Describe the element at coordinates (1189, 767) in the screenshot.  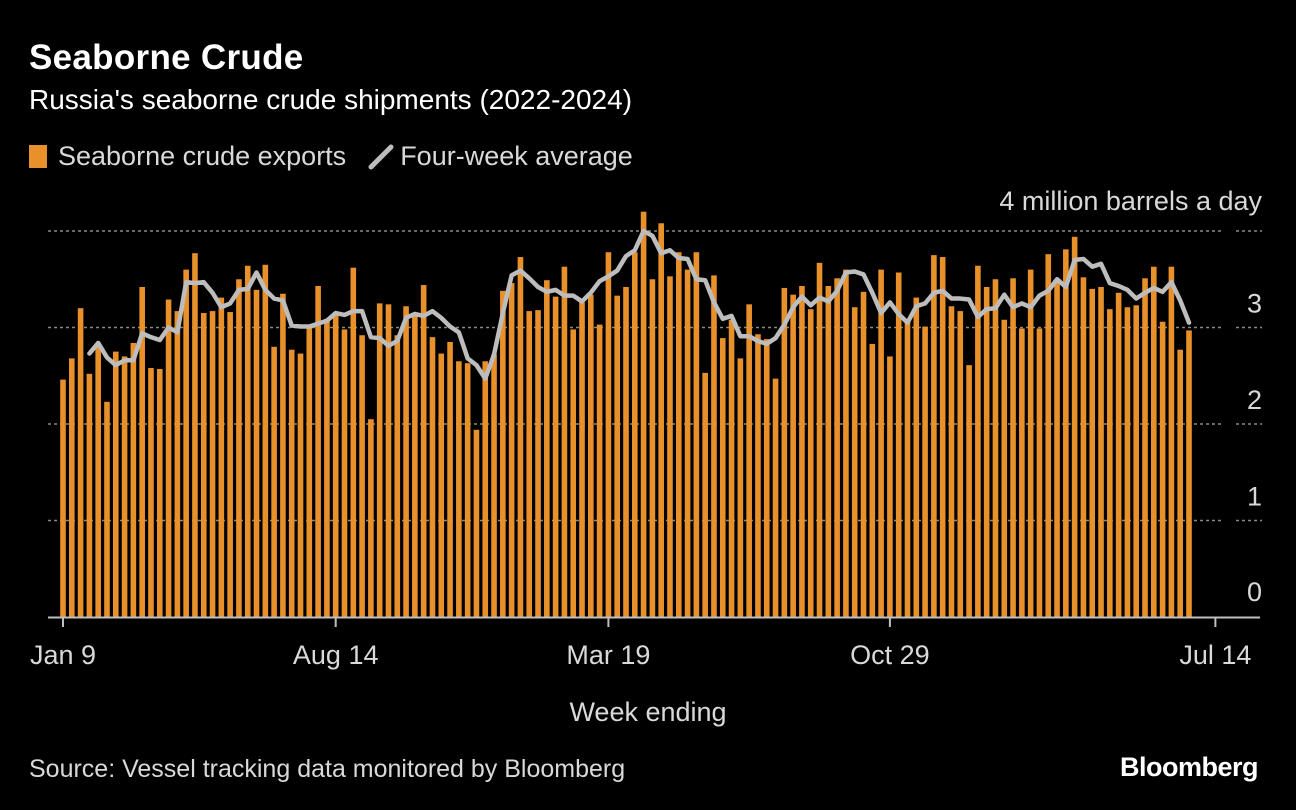
I see `bloomberg-logo: Bloomberg` at that location.